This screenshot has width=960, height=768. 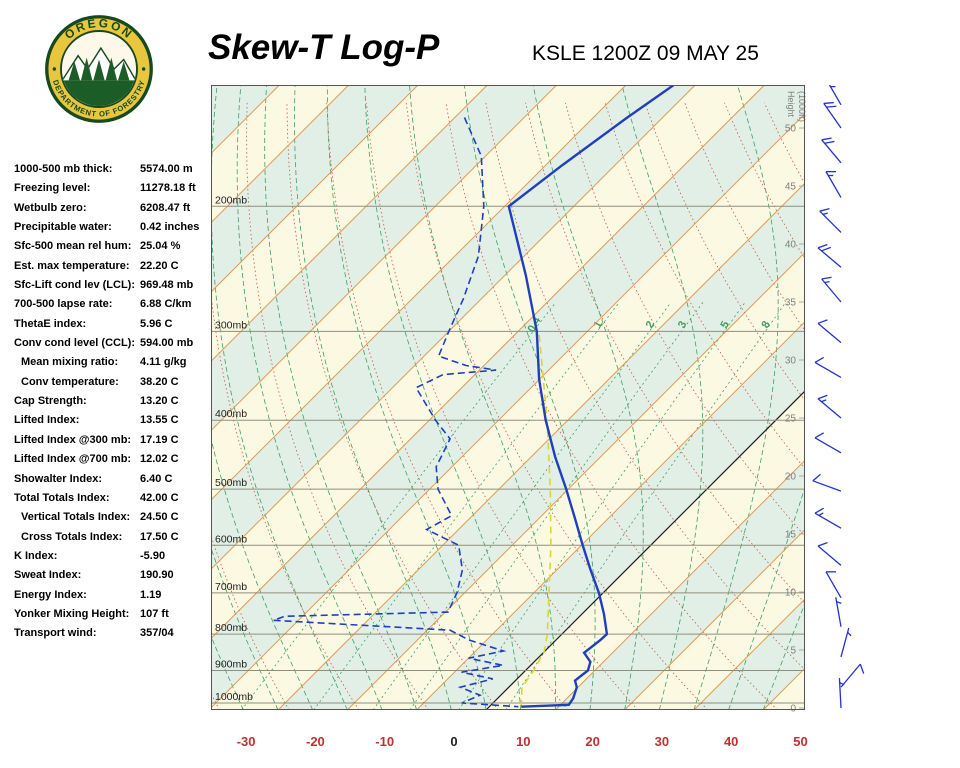 What do you see at coordinates (598, 324) in the screenshot?
I see `mixing-ratio-label: 1` at bounding box center [598, 324].